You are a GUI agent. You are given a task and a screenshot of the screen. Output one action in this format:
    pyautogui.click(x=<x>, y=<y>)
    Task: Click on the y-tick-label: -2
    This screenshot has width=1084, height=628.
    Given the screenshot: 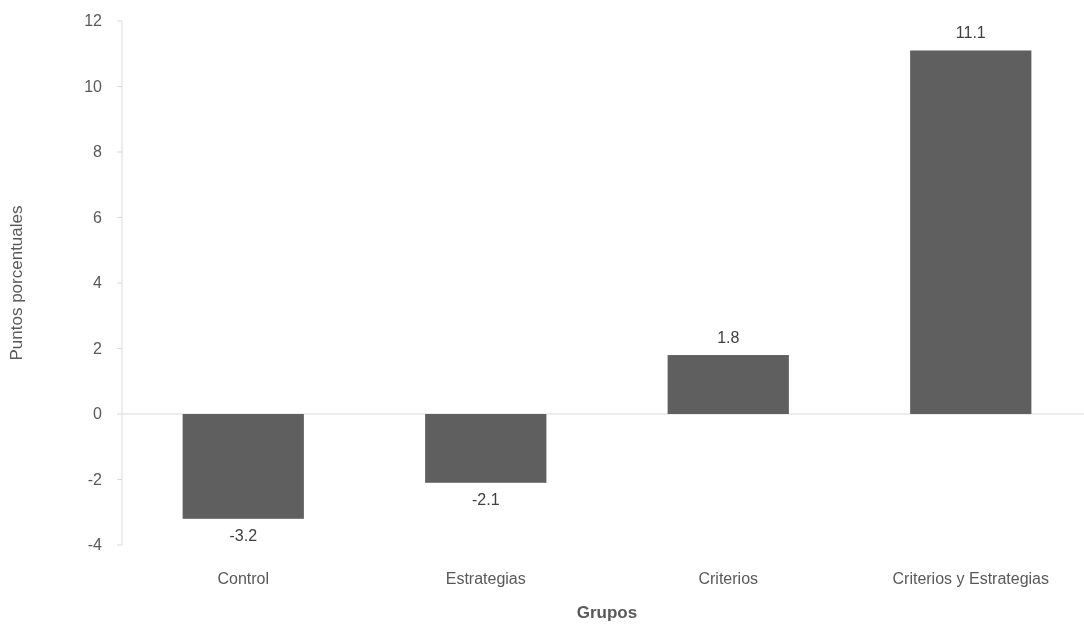 What is the action you would take?
    pyautogui.click(x=95, y=479)
    